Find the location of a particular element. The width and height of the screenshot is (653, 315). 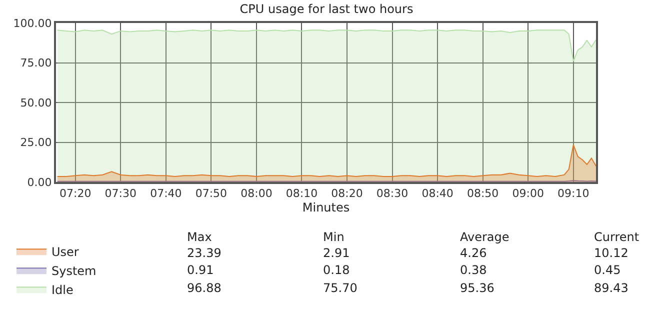

text: 0.18 is located at coordinates (336, 270).